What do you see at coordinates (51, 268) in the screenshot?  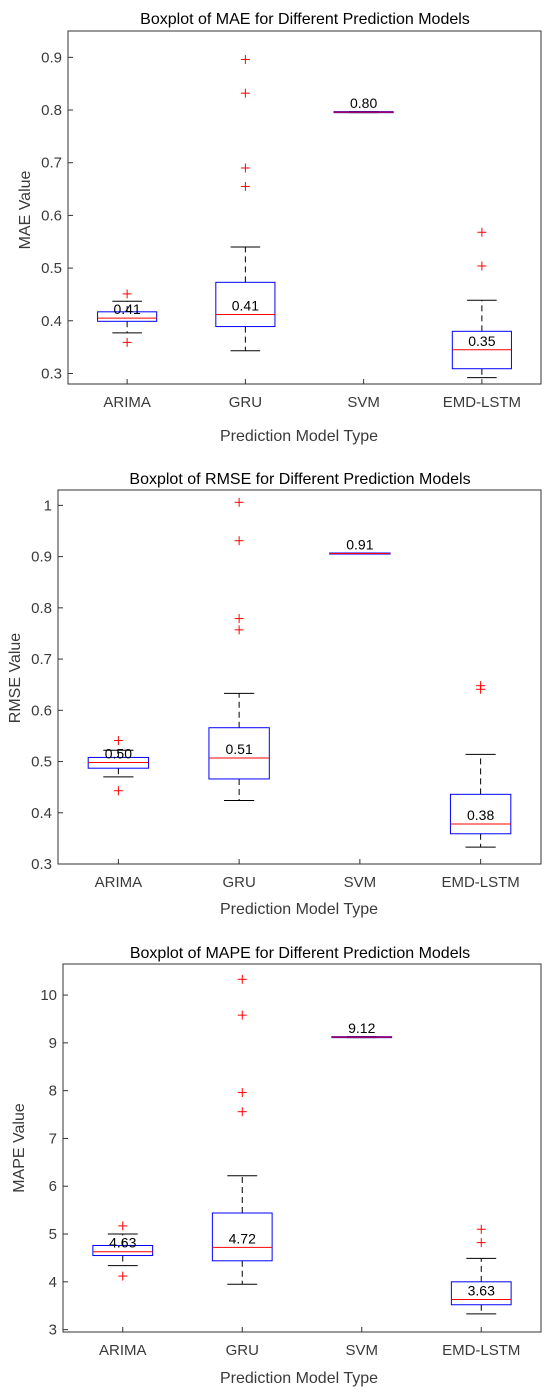 I see `mae-y-tick-label: 0.5` at bounding box center [51, 268].